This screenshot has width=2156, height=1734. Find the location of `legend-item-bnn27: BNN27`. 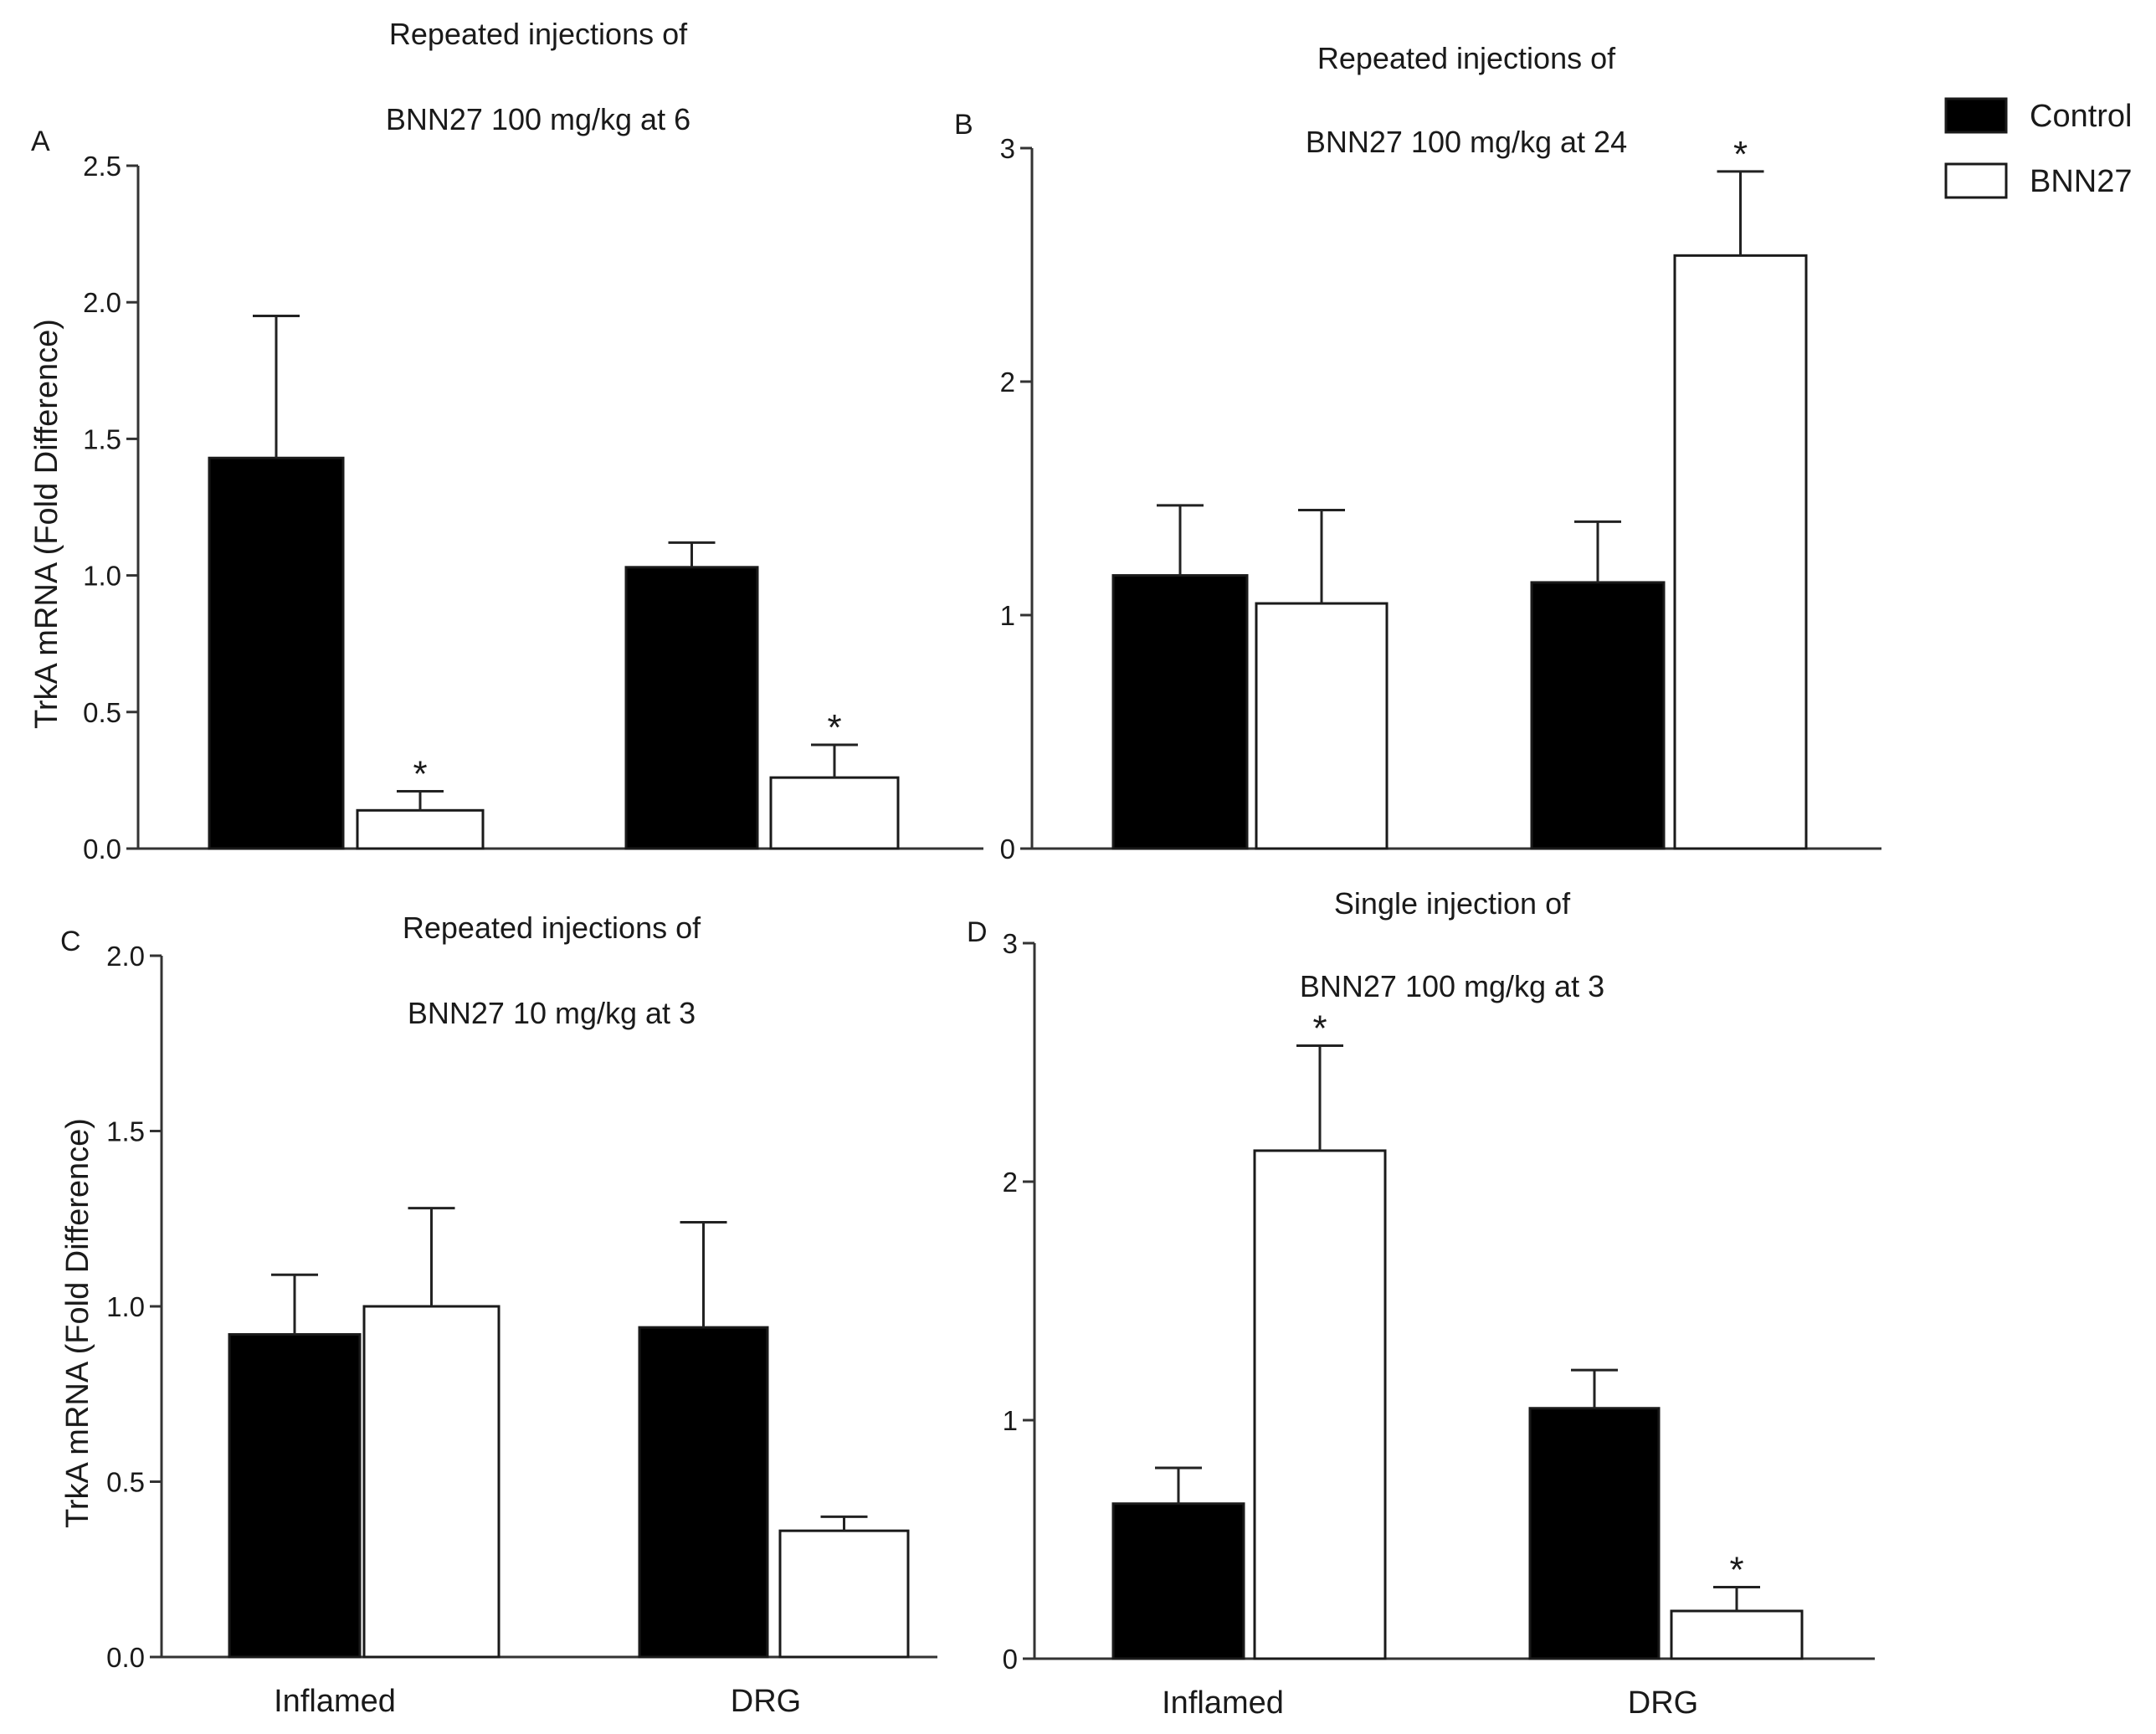

legend-item-bnn27: BNN27 is located at coordinates (2038, 181).